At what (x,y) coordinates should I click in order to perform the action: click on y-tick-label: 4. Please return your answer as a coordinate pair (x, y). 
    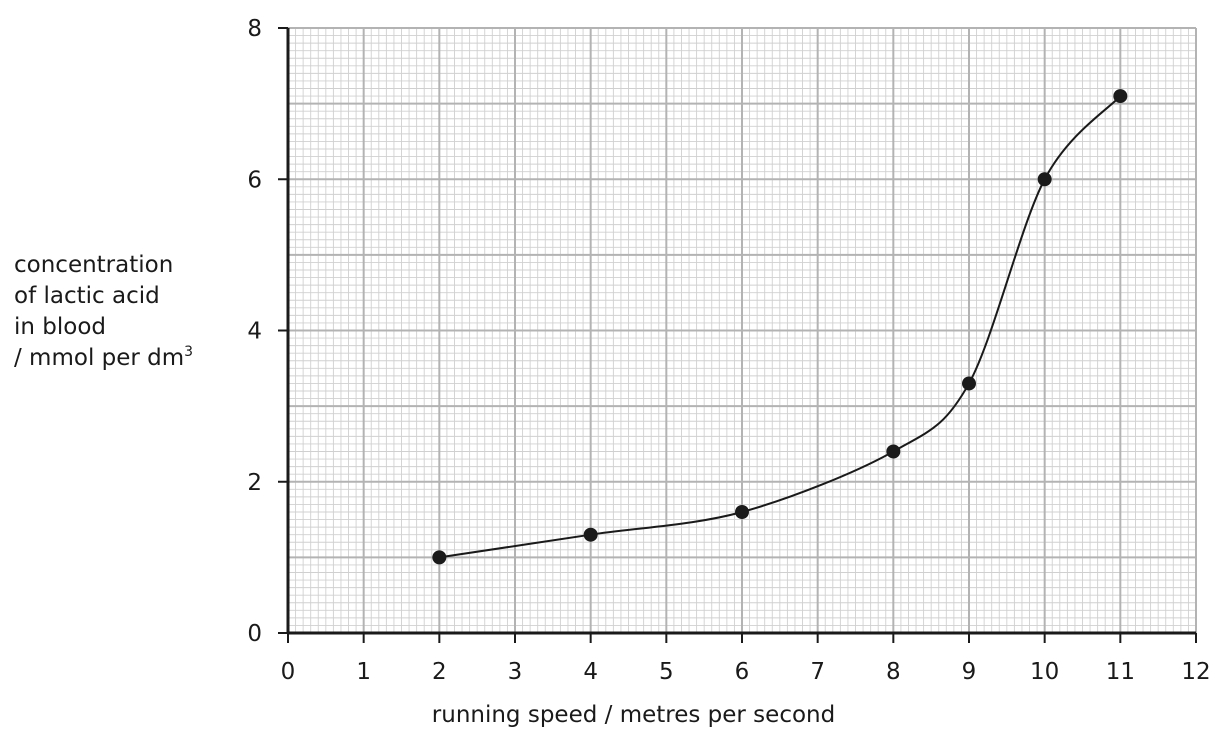
    Looking at the image, I should click on (254, 332).